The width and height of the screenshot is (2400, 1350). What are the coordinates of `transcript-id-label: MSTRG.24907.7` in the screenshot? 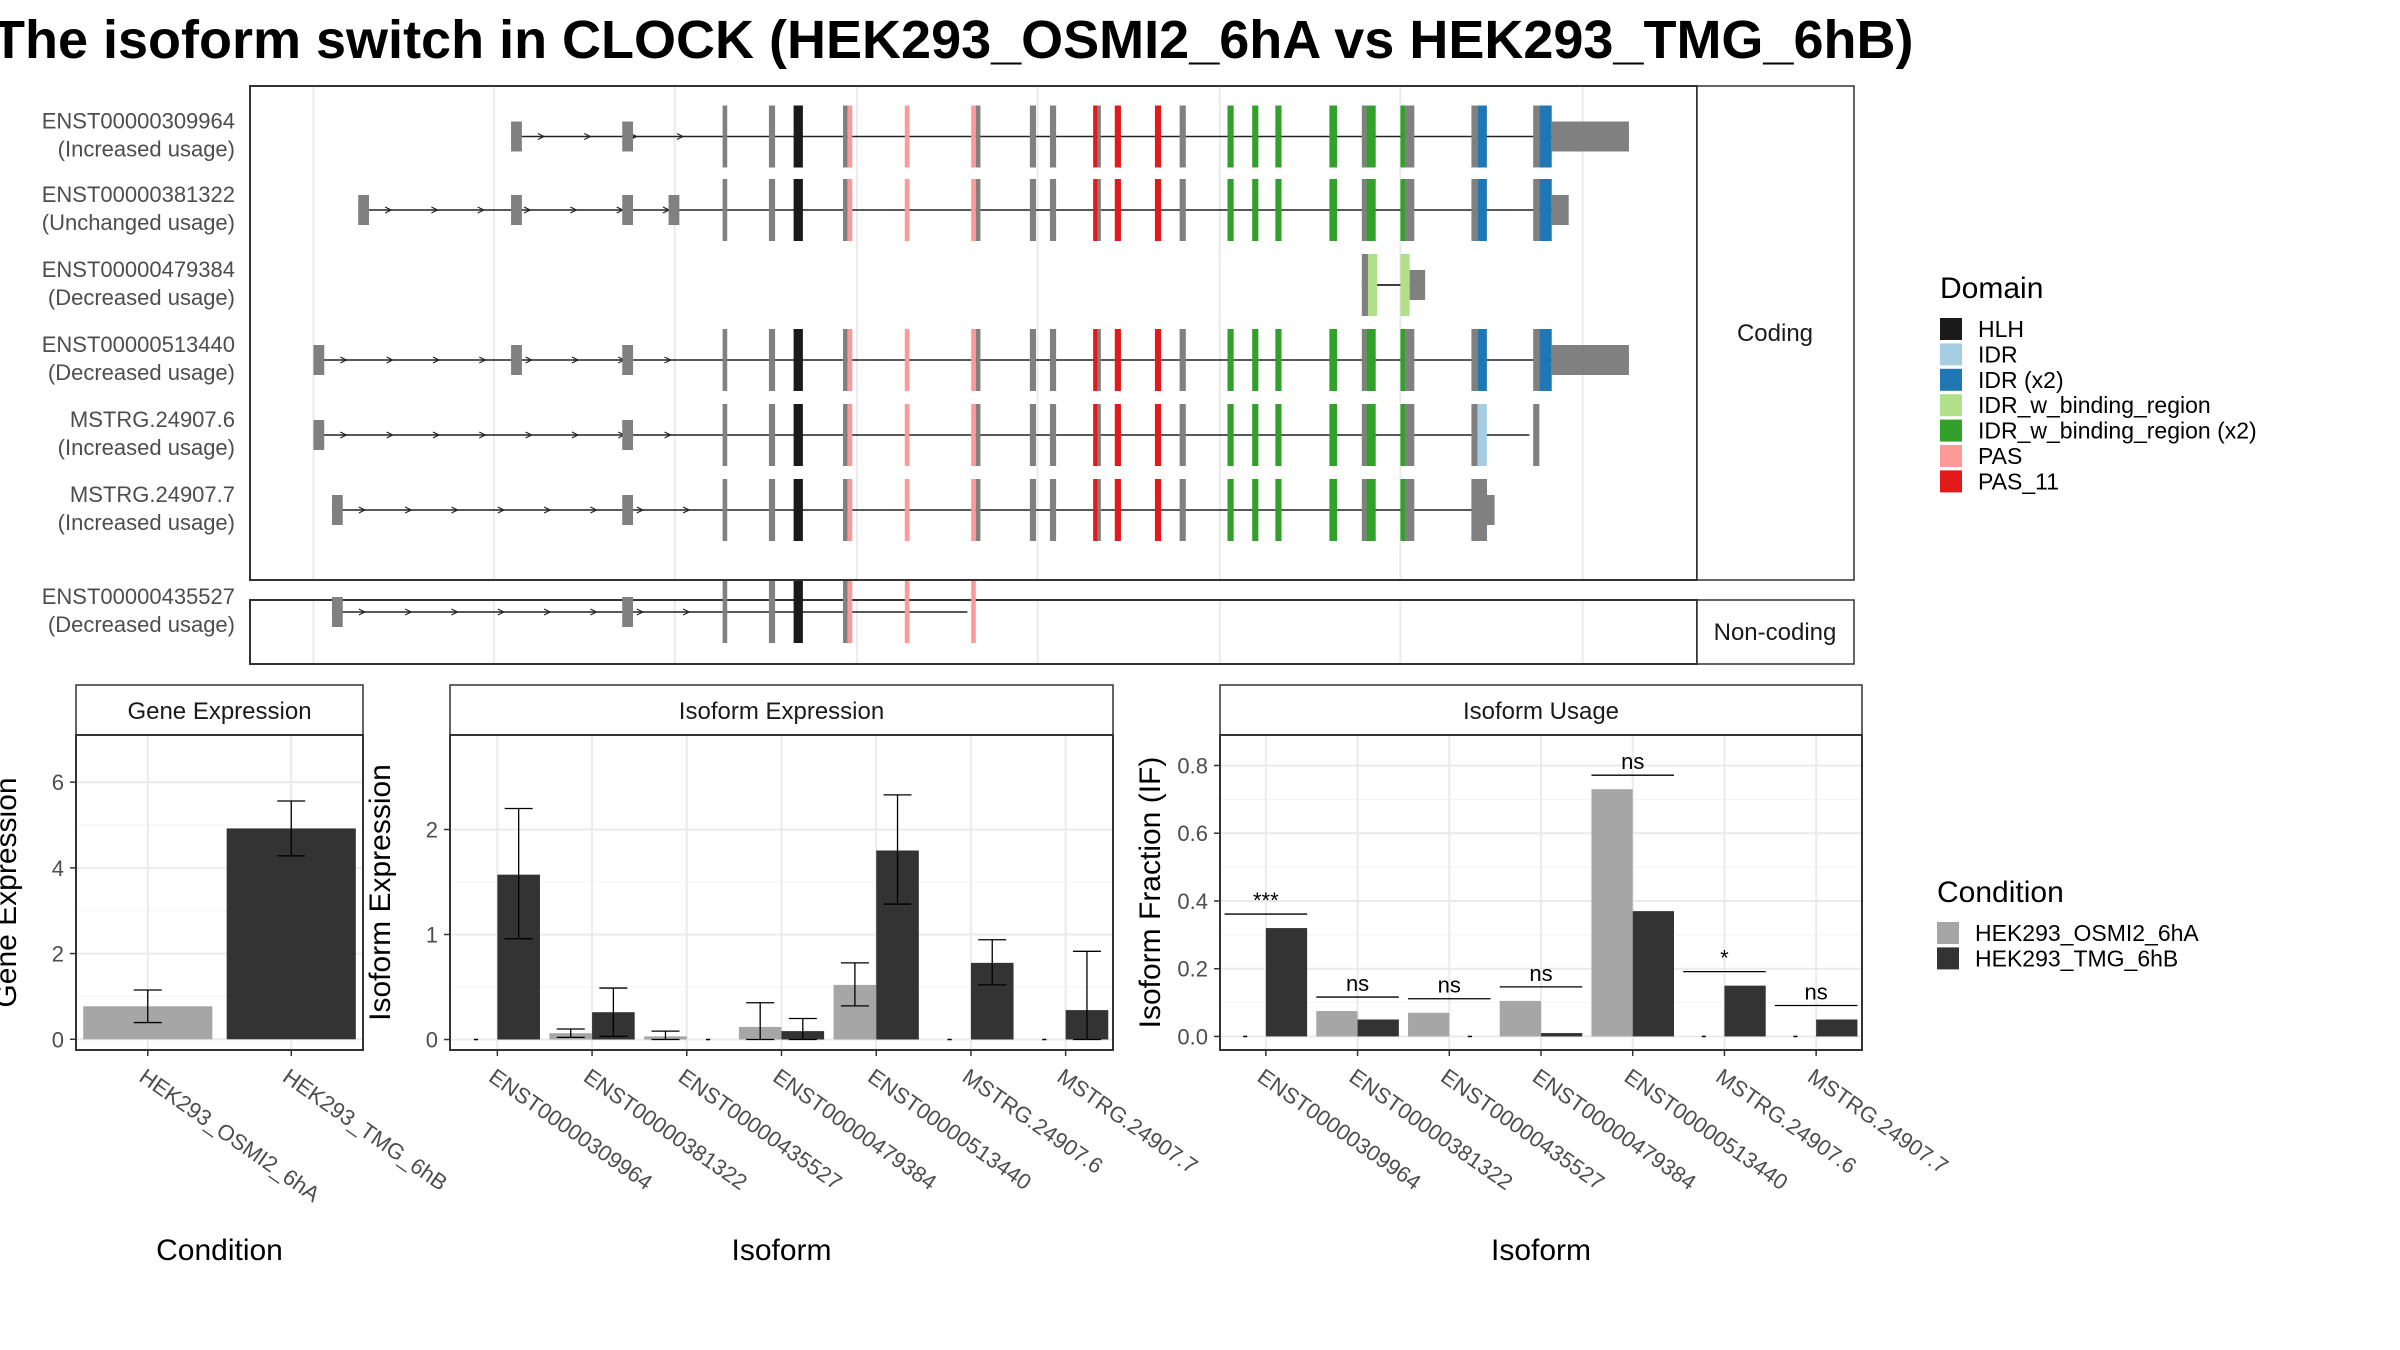 It's located at (152, 494).